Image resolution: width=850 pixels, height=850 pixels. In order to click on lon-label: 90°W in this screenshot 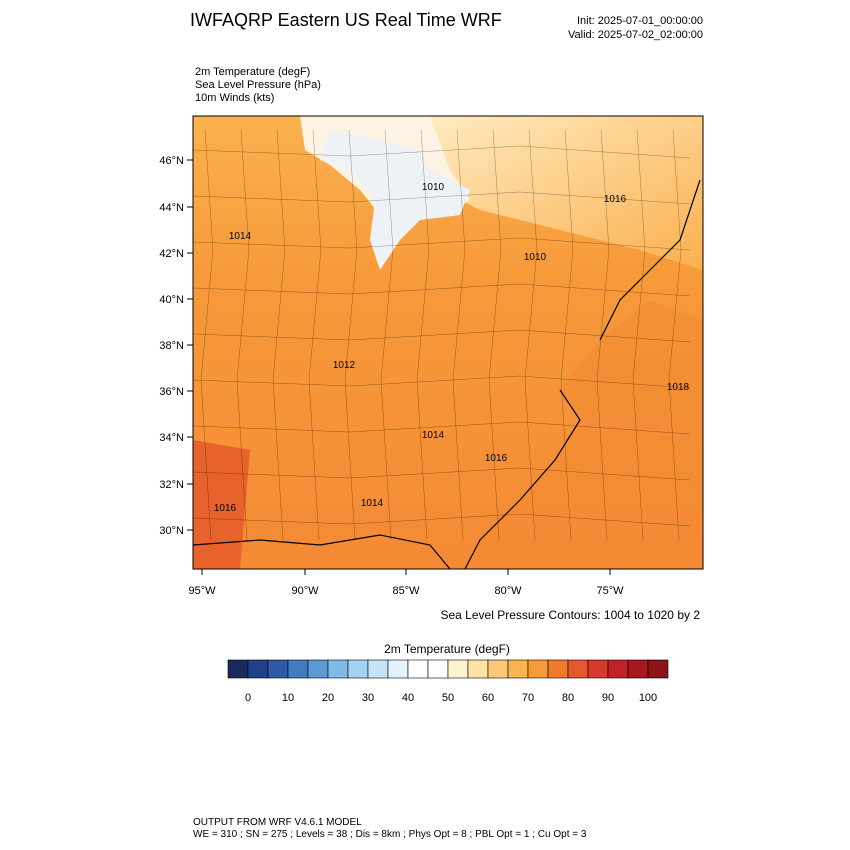, I will do `click(305, 591)`.